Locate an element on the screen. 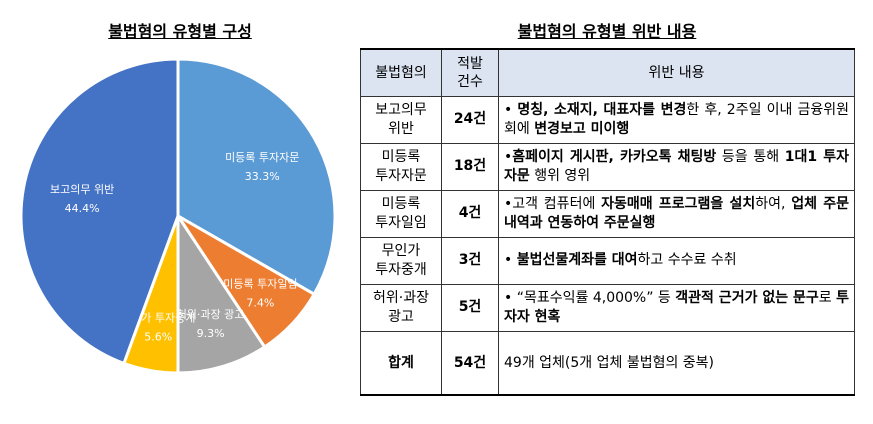 The height and width of the screenshot is (424, 873). count-cell: 3건 is located at coordinates (470, 260).